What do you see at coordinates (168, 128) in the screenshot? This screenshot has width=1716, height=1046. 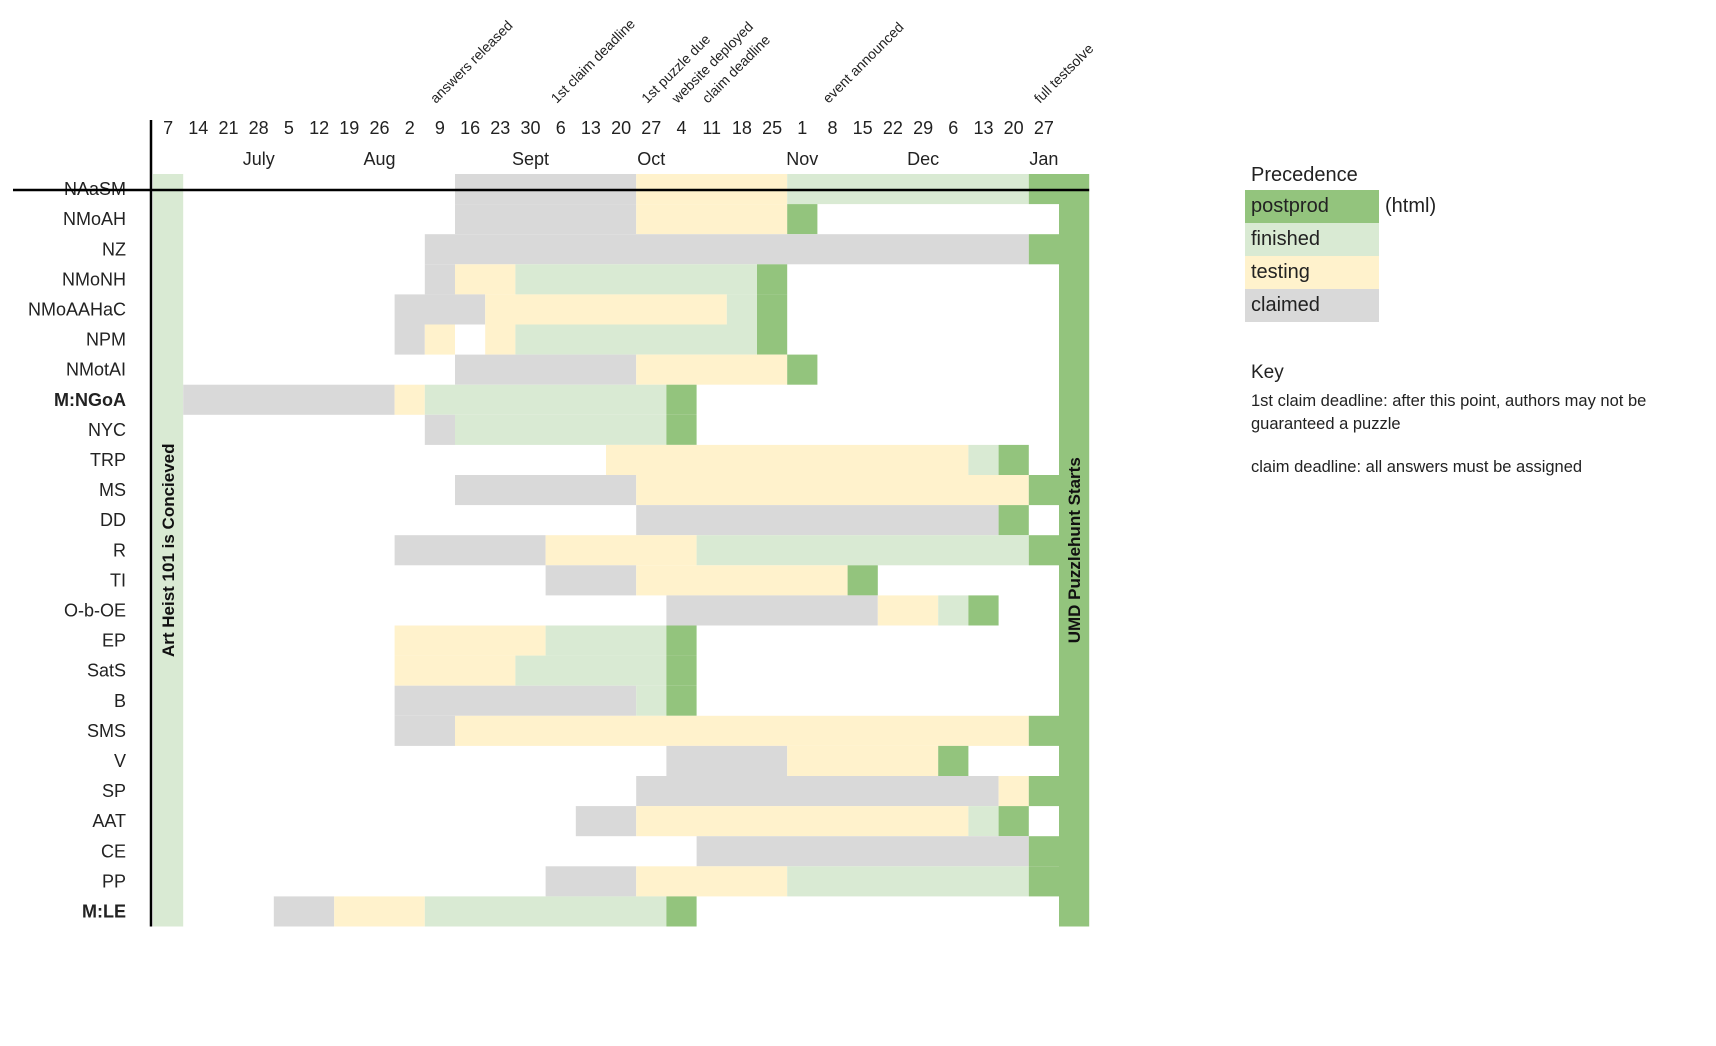 I see `x-tick-0: 7` at bounding box center [168, 128].